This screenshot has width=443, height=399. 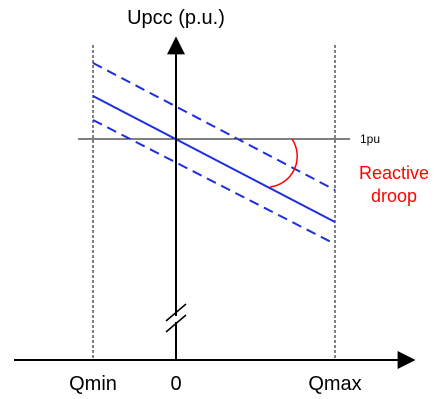 What do you see at coordinates (335, 384) in the screenshot?
I see `x-tick-qmax-label: Qmax` at bounding box center [335, 384].